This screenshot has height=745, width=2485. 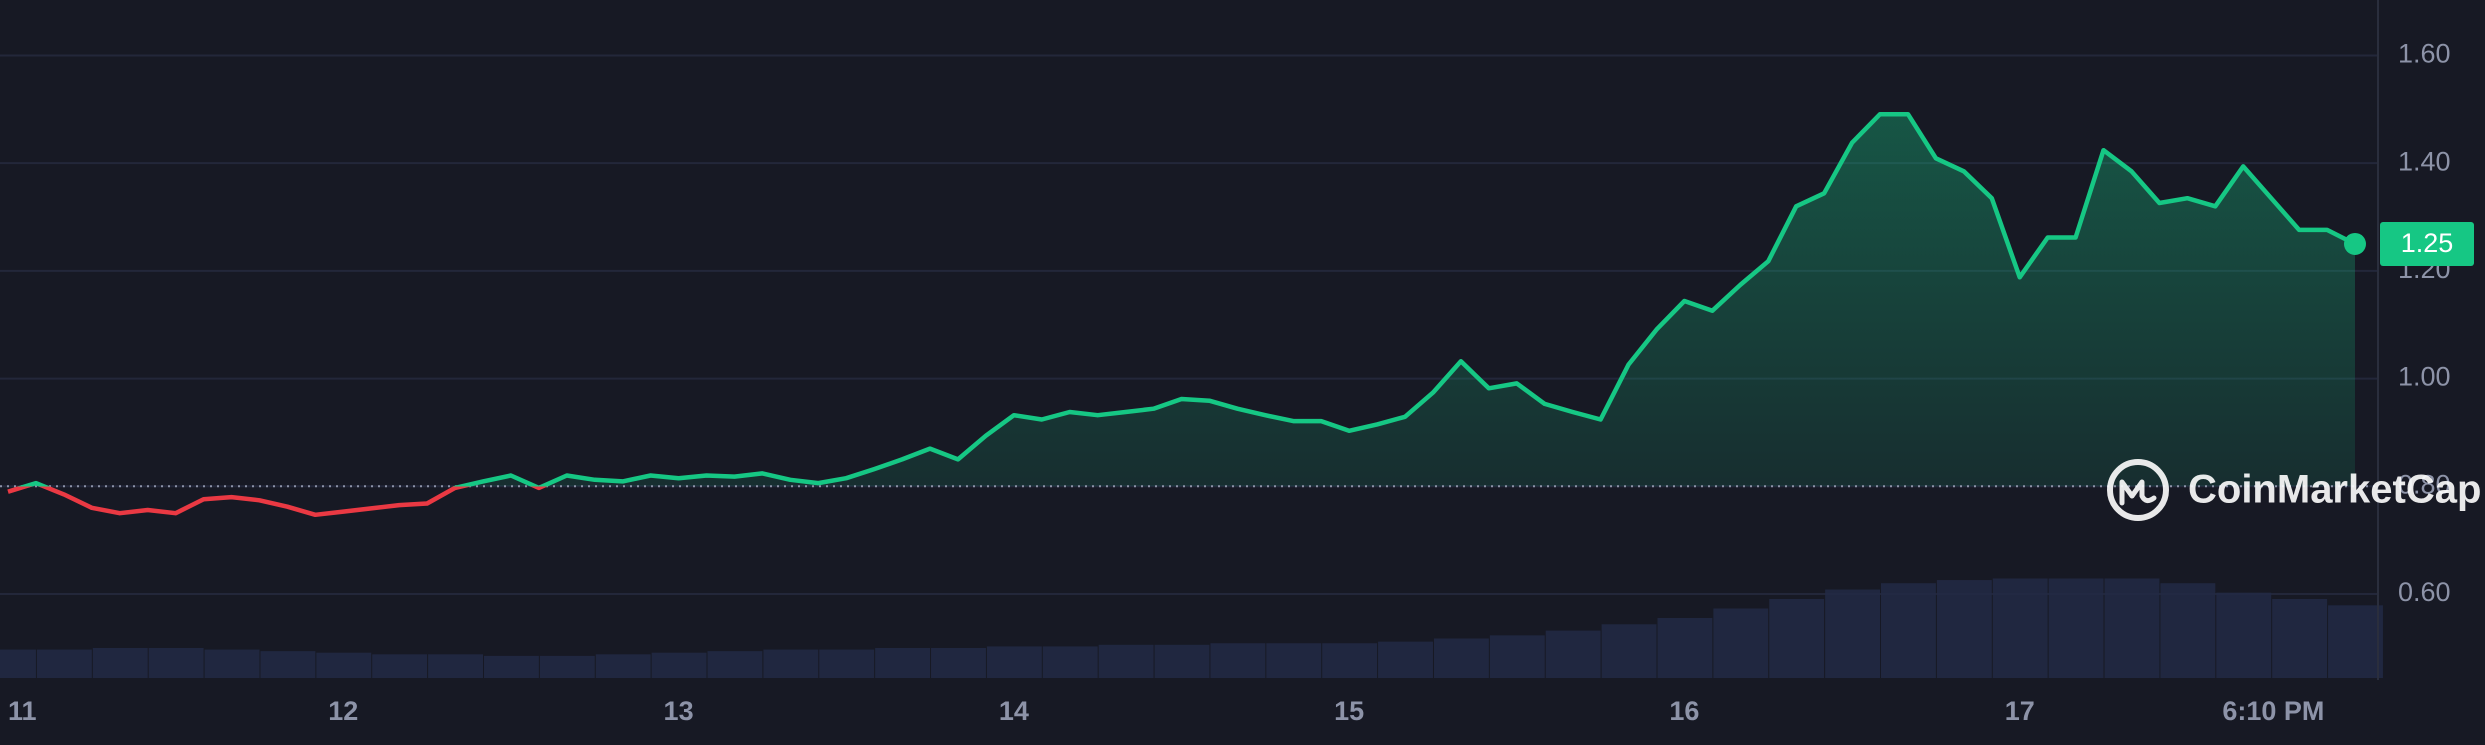 What do you see at coordinates (2020, 711) in the screenshot?
I see `x-tick-label: 17` at bounding box center [2020, 711].